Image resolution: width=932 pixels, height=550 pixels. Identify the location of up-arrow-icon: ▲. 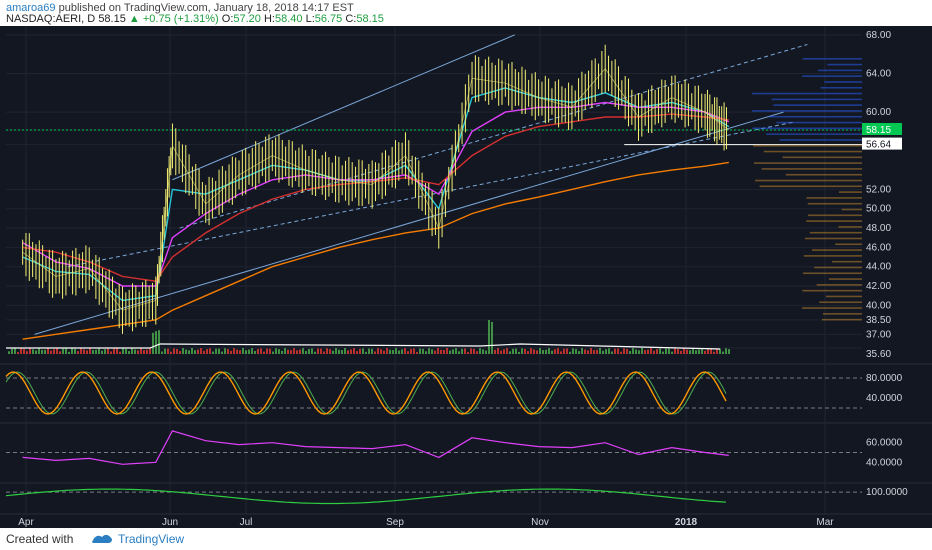
(134, 19).